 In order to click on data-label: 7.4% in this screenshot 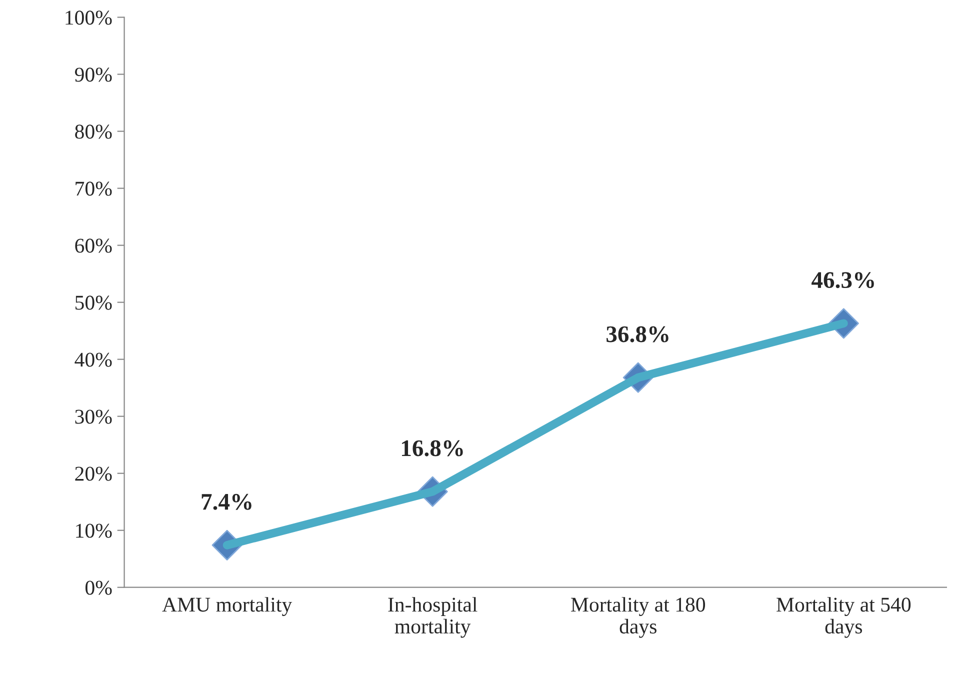, I will do `click(227, 502)`.